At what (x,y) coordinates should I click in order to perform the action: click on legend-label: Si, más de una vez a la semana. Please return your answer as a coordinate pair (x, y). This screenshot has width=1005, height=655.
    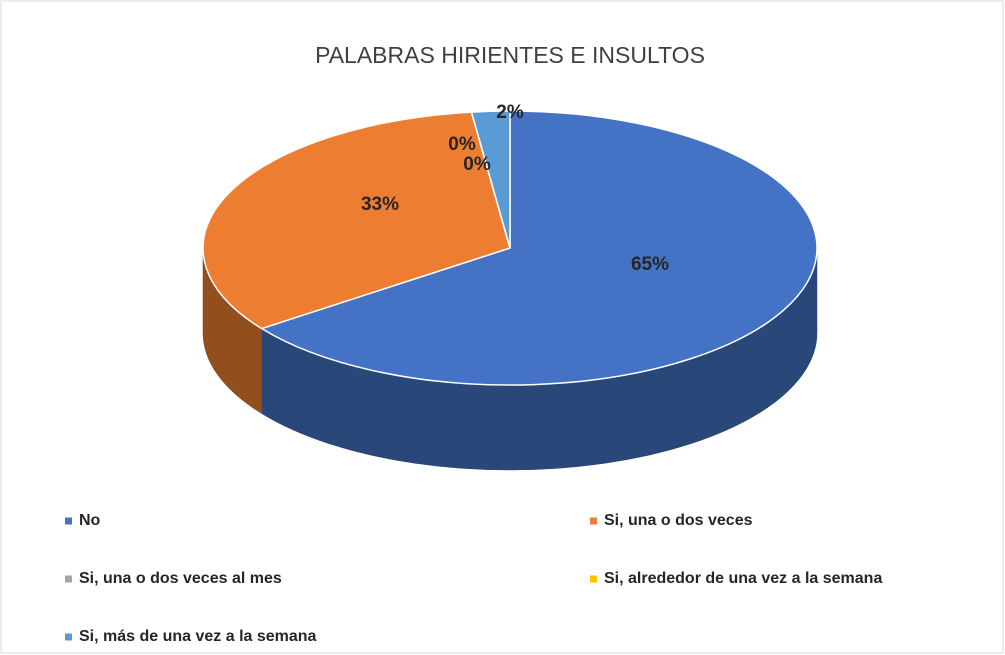
    Looking at the image, I should click on (198, 636).